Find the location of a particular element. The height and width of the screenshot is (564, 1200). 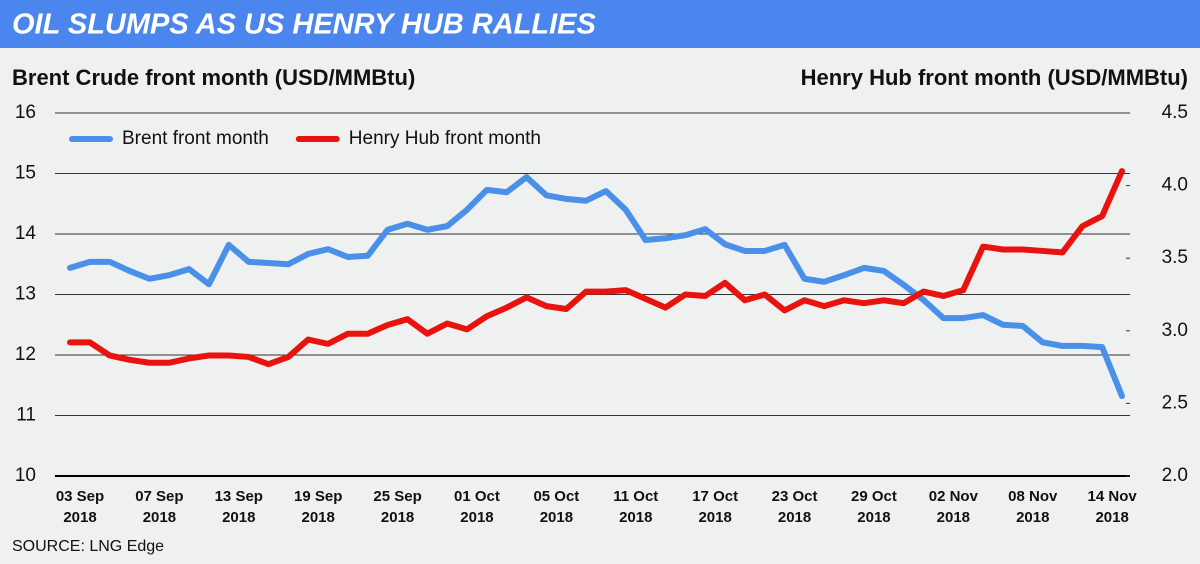

y2-tick-label: 2.5 is located at coordinates (1175, 402).